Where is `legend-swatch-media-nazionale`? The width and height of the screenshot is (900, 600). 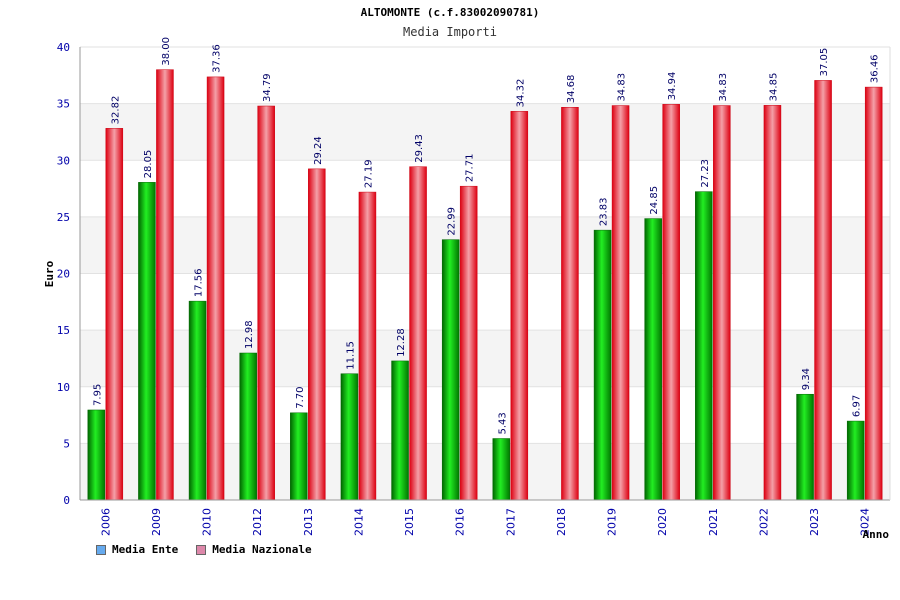
legend-swatch-media-nazionale is located at coordinates (201, 549).